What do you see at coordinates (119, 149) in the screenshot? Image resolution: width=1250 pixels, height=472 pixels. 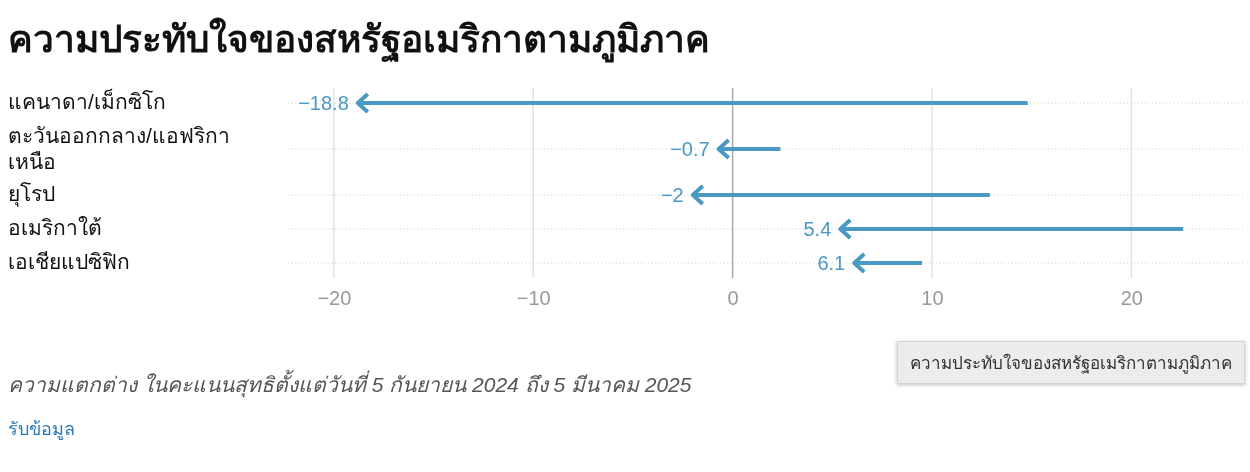 I see `y-tick-label: ตะวันออกกลาง/แอฟริกาเหนือ` at bounding box center [119, 149].